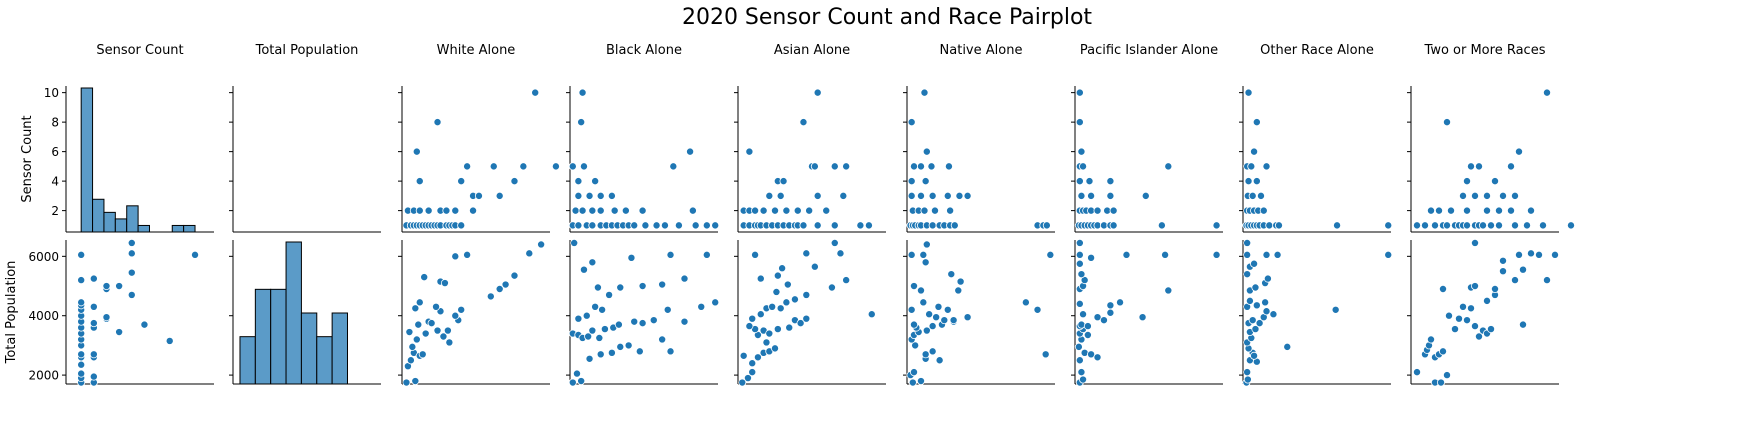 This screenshot has width=1758, height=437. What do you see at coordinates (810, 312) in the screenshot?
I see `panel-total-population-vs-asian-alone` at bounding box center [810, 312].